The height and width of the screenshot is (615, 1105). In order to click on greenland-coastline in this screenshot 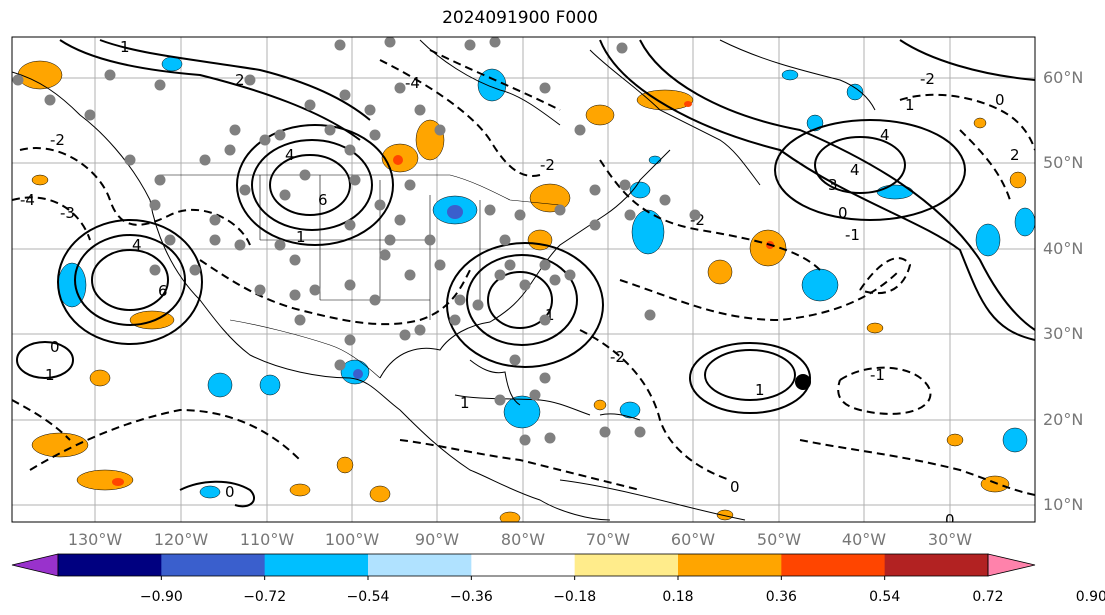, I will do `click(797, 75)`.